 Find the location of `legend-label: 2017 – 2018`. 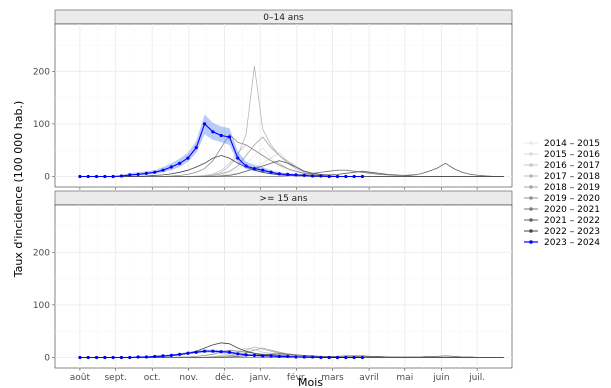

legend-label: 2017 – 2018 is located at coordinates (572, 177).